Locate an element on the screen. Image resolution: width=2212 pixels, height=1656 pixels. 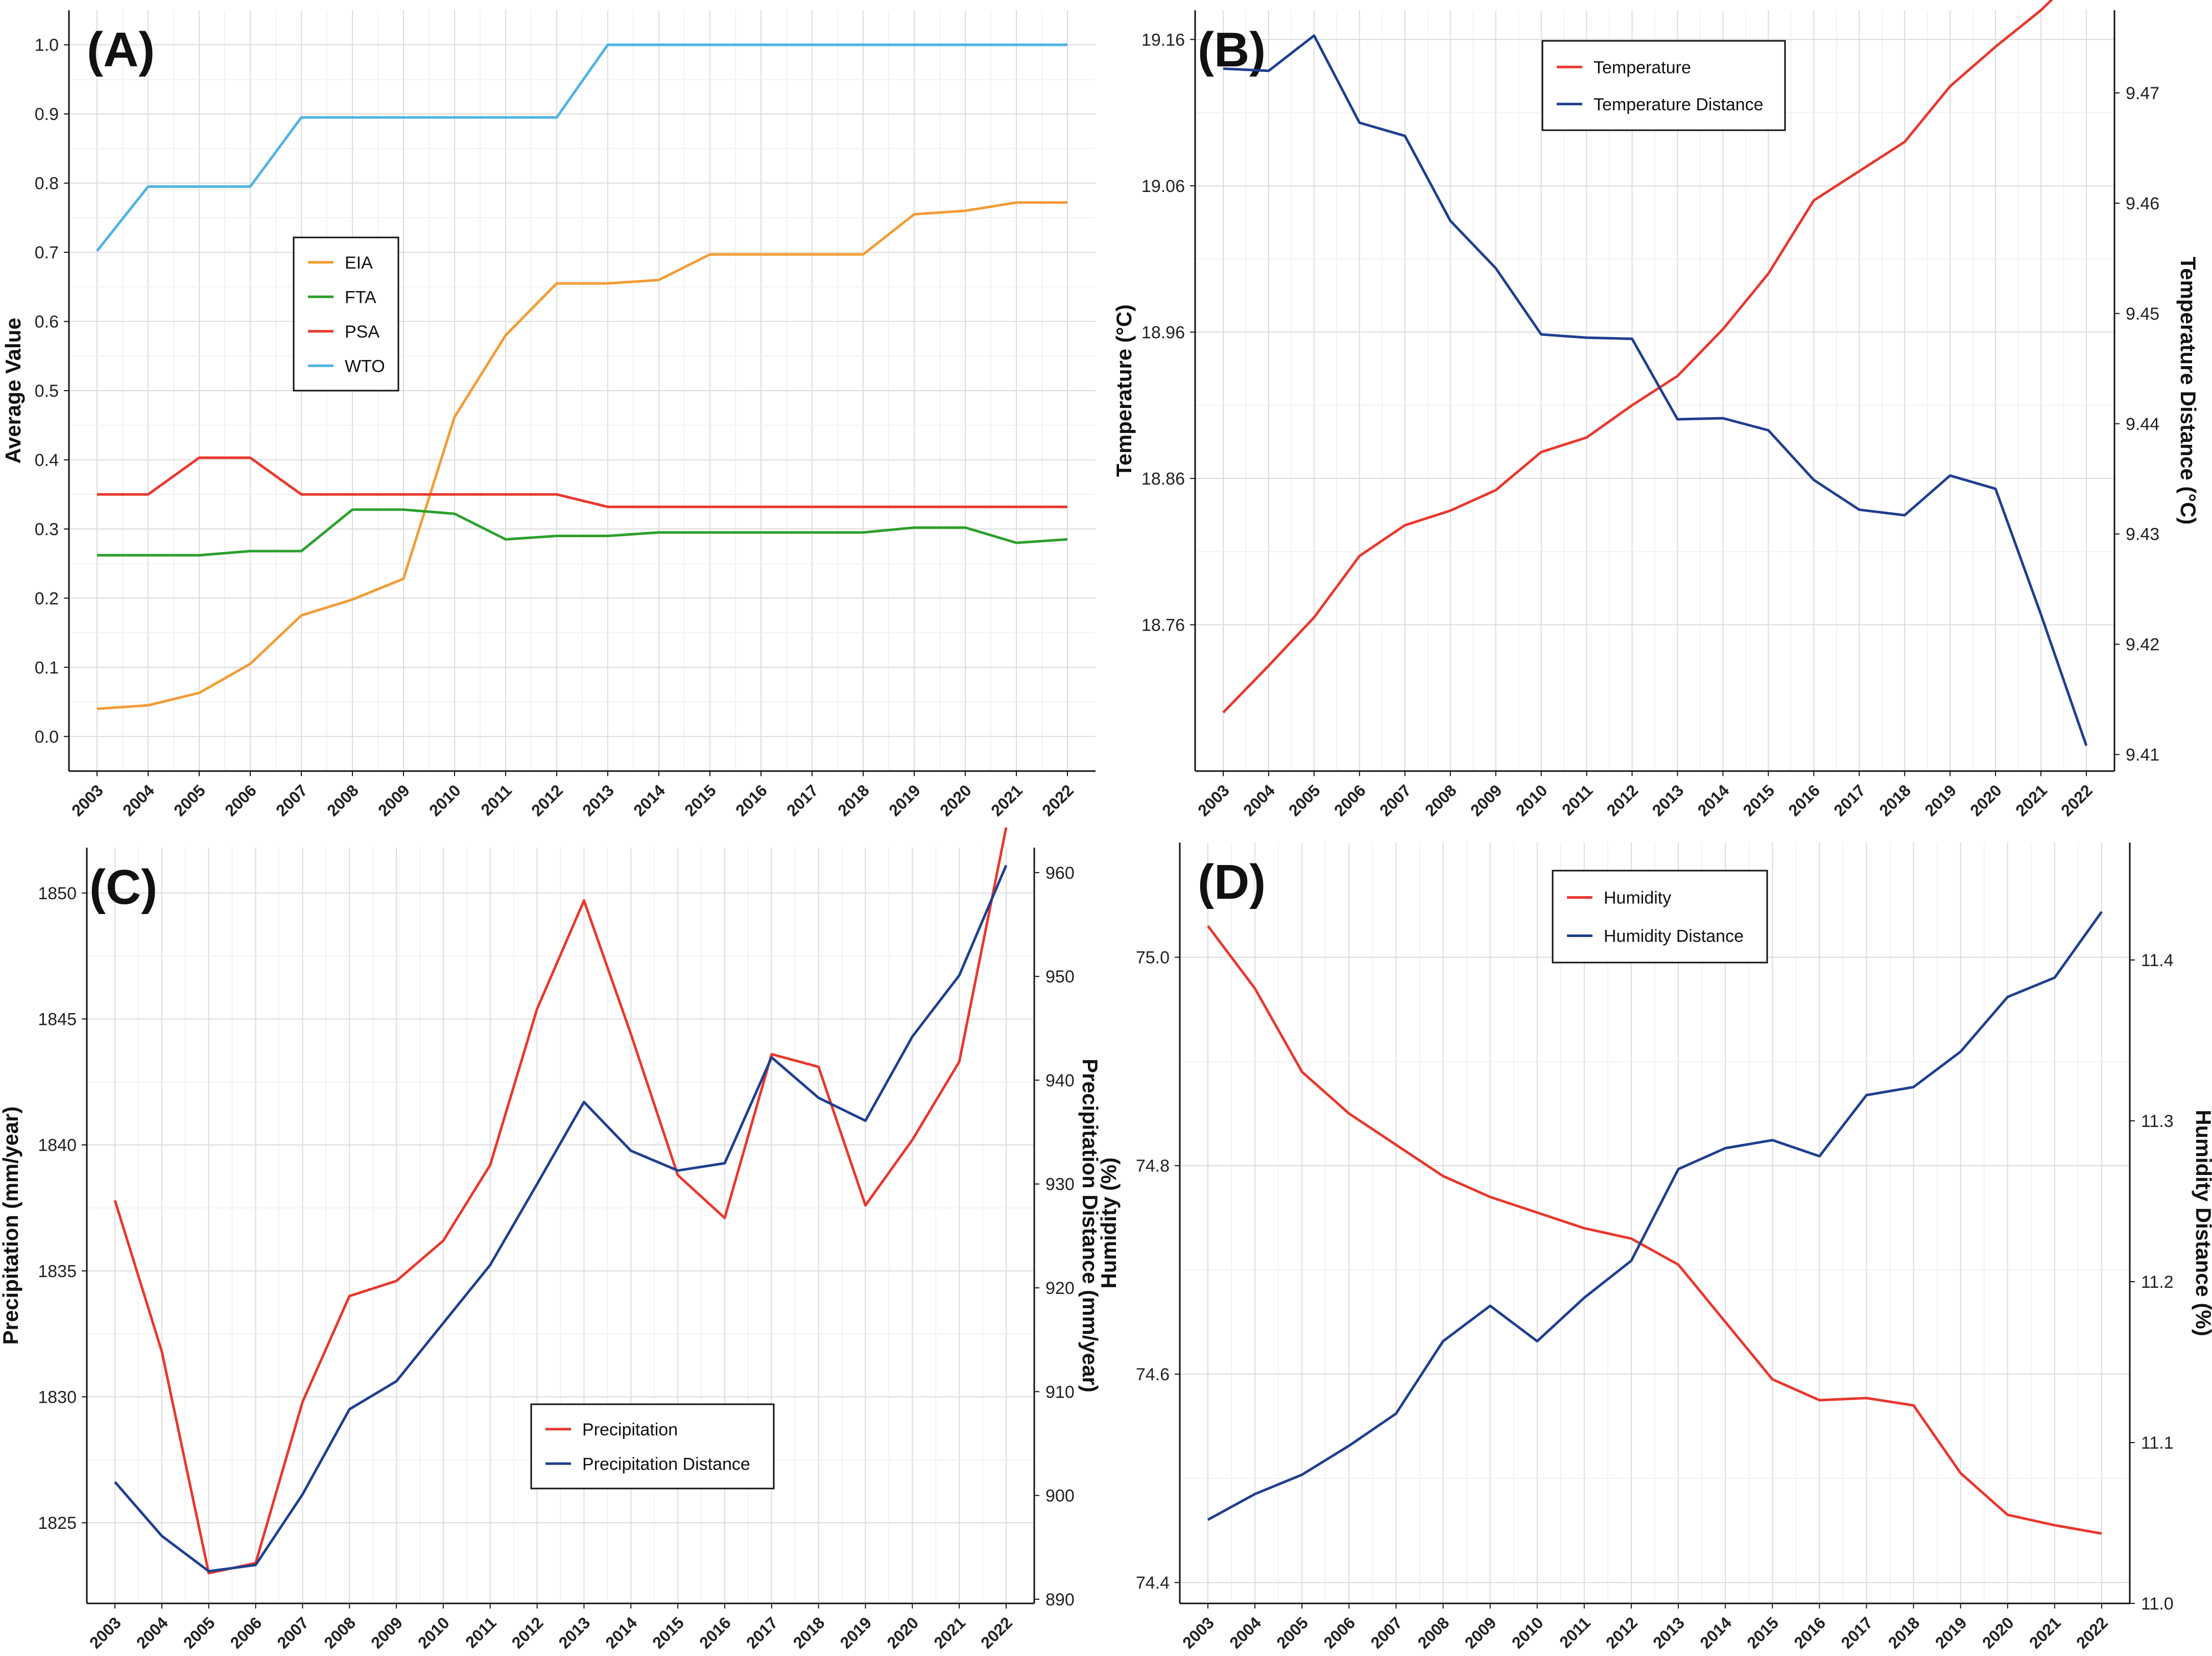
y-tick-label: 19.06 is located at coordinates (1163, 186).